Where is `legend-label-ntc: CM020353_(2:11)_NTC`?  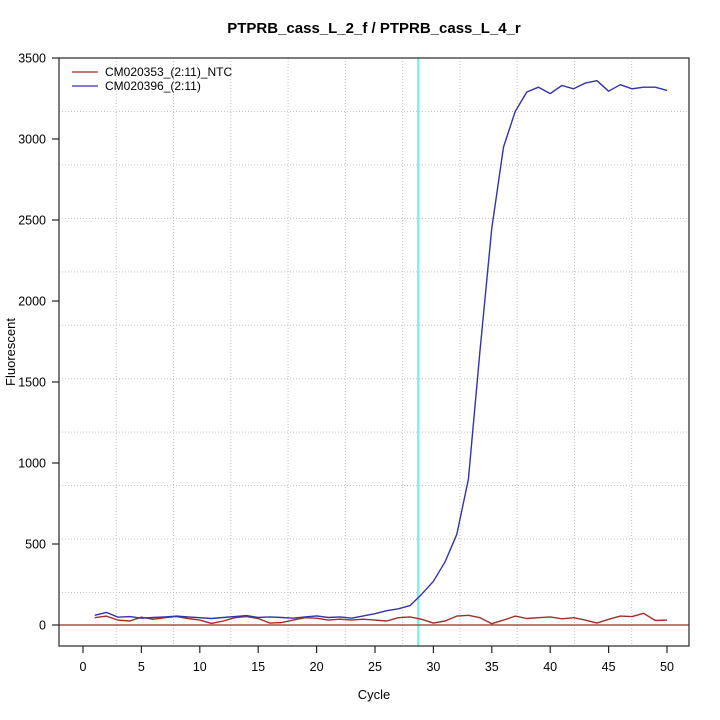 legend-label-ntc: CM020353_(2:11)_NTC is located at coordinates (169, 72).